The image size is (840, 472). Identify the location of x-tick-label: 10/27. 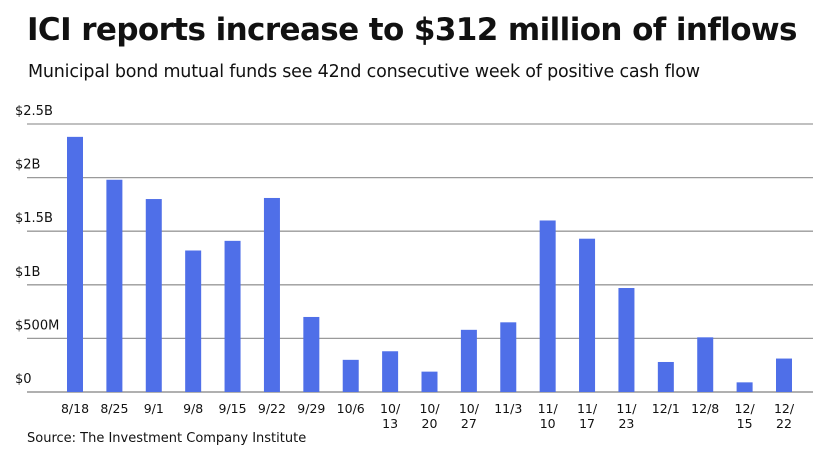
(469, 416).